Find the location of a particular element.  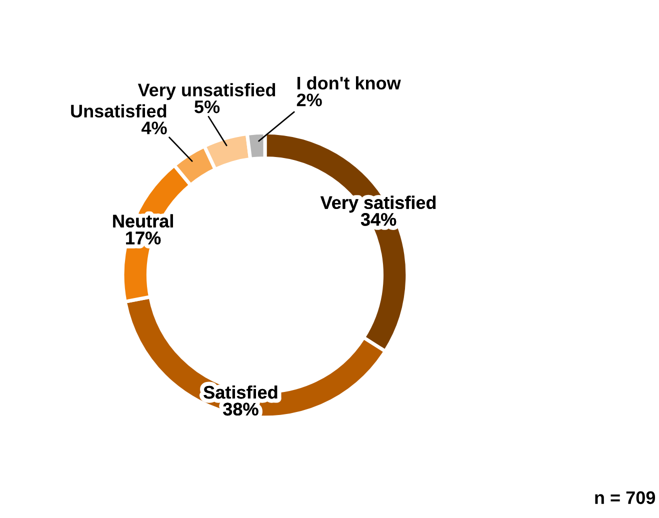

data-label: 38% is located at coordinates (240, 409).